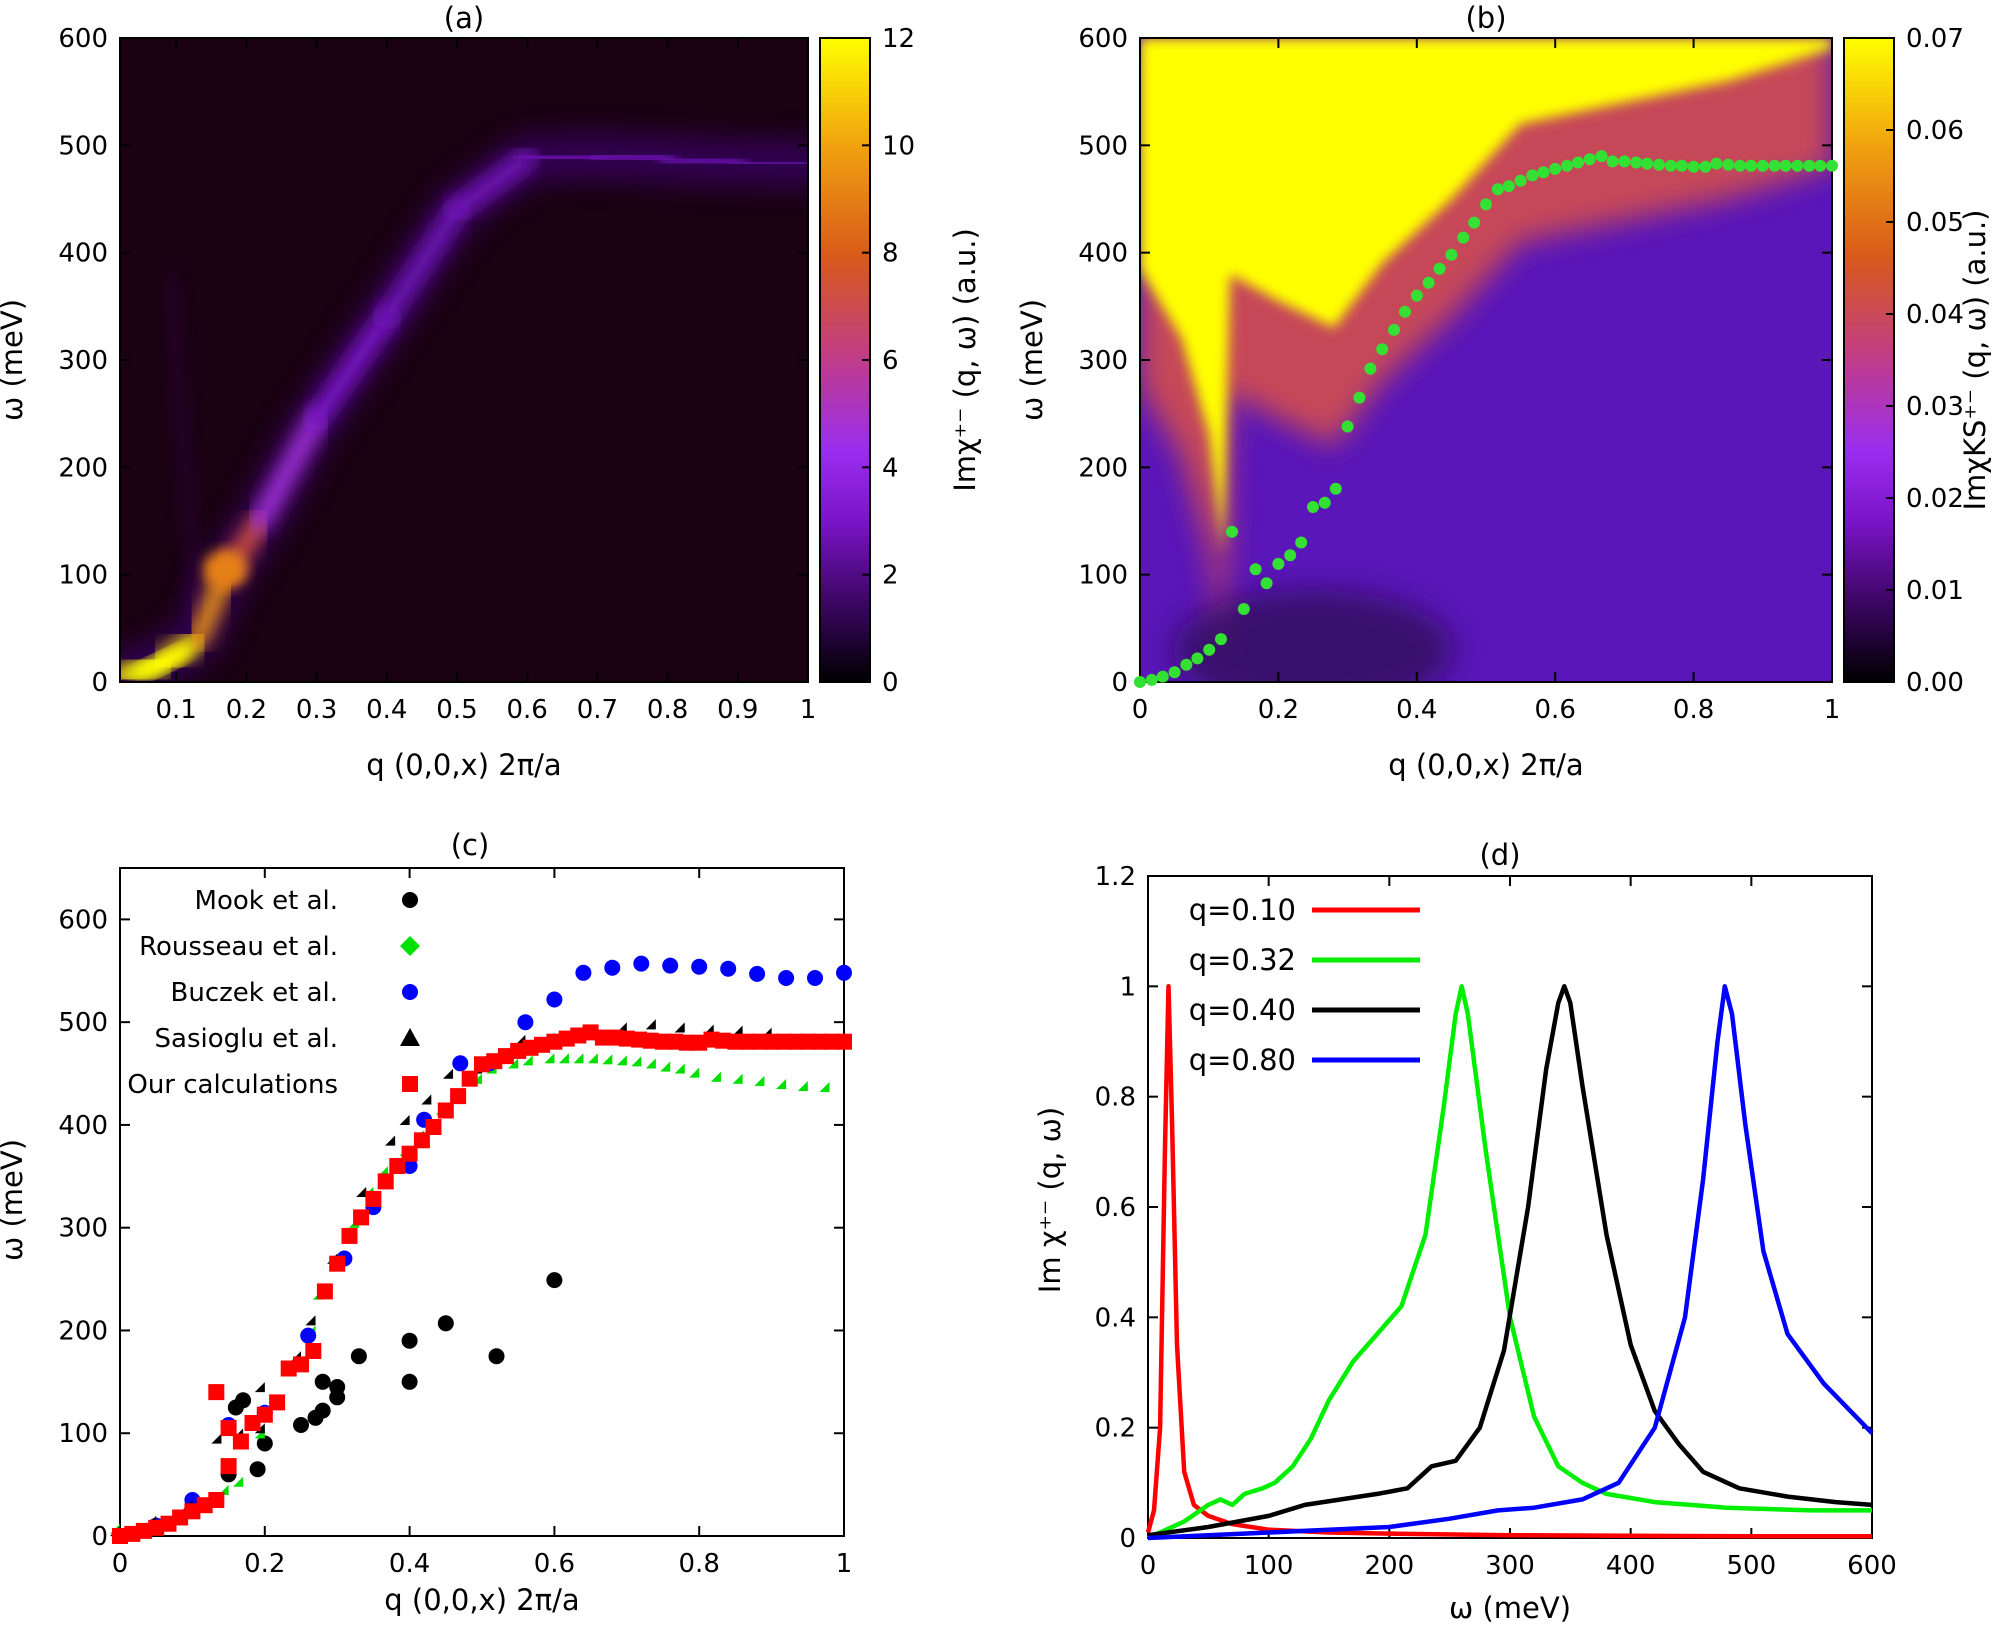 This screenshot has width=2000, height=1630. Describe the element at coordinates (1935, 39) in the screenshot. I see `panel-b-cbar-tick-label: 0.07` at that location.